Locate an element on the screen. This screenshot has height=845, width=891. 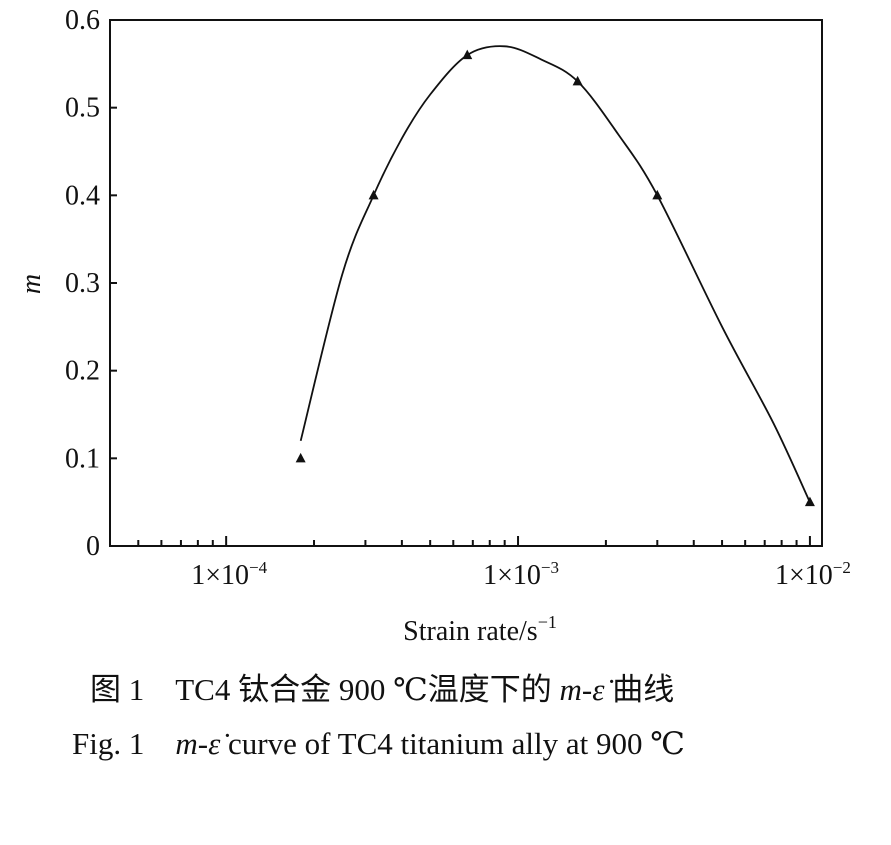
x-tick-label-exponent: −3 is located at coordinates (550, 567).